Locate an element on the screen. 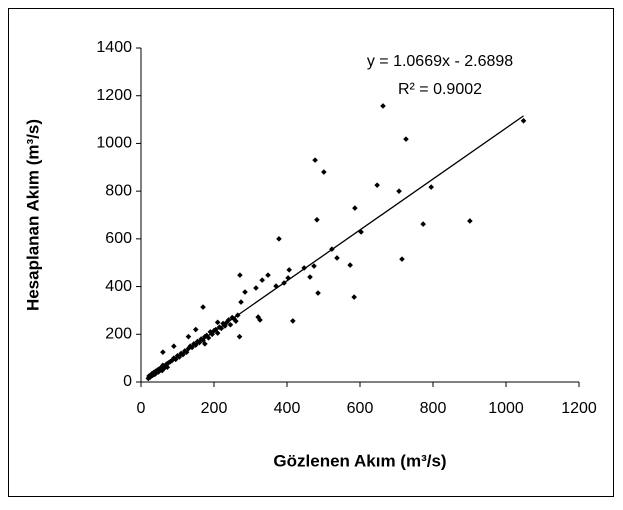  r-squared: R² = 0.9002 is located at coordinates (440, 89).